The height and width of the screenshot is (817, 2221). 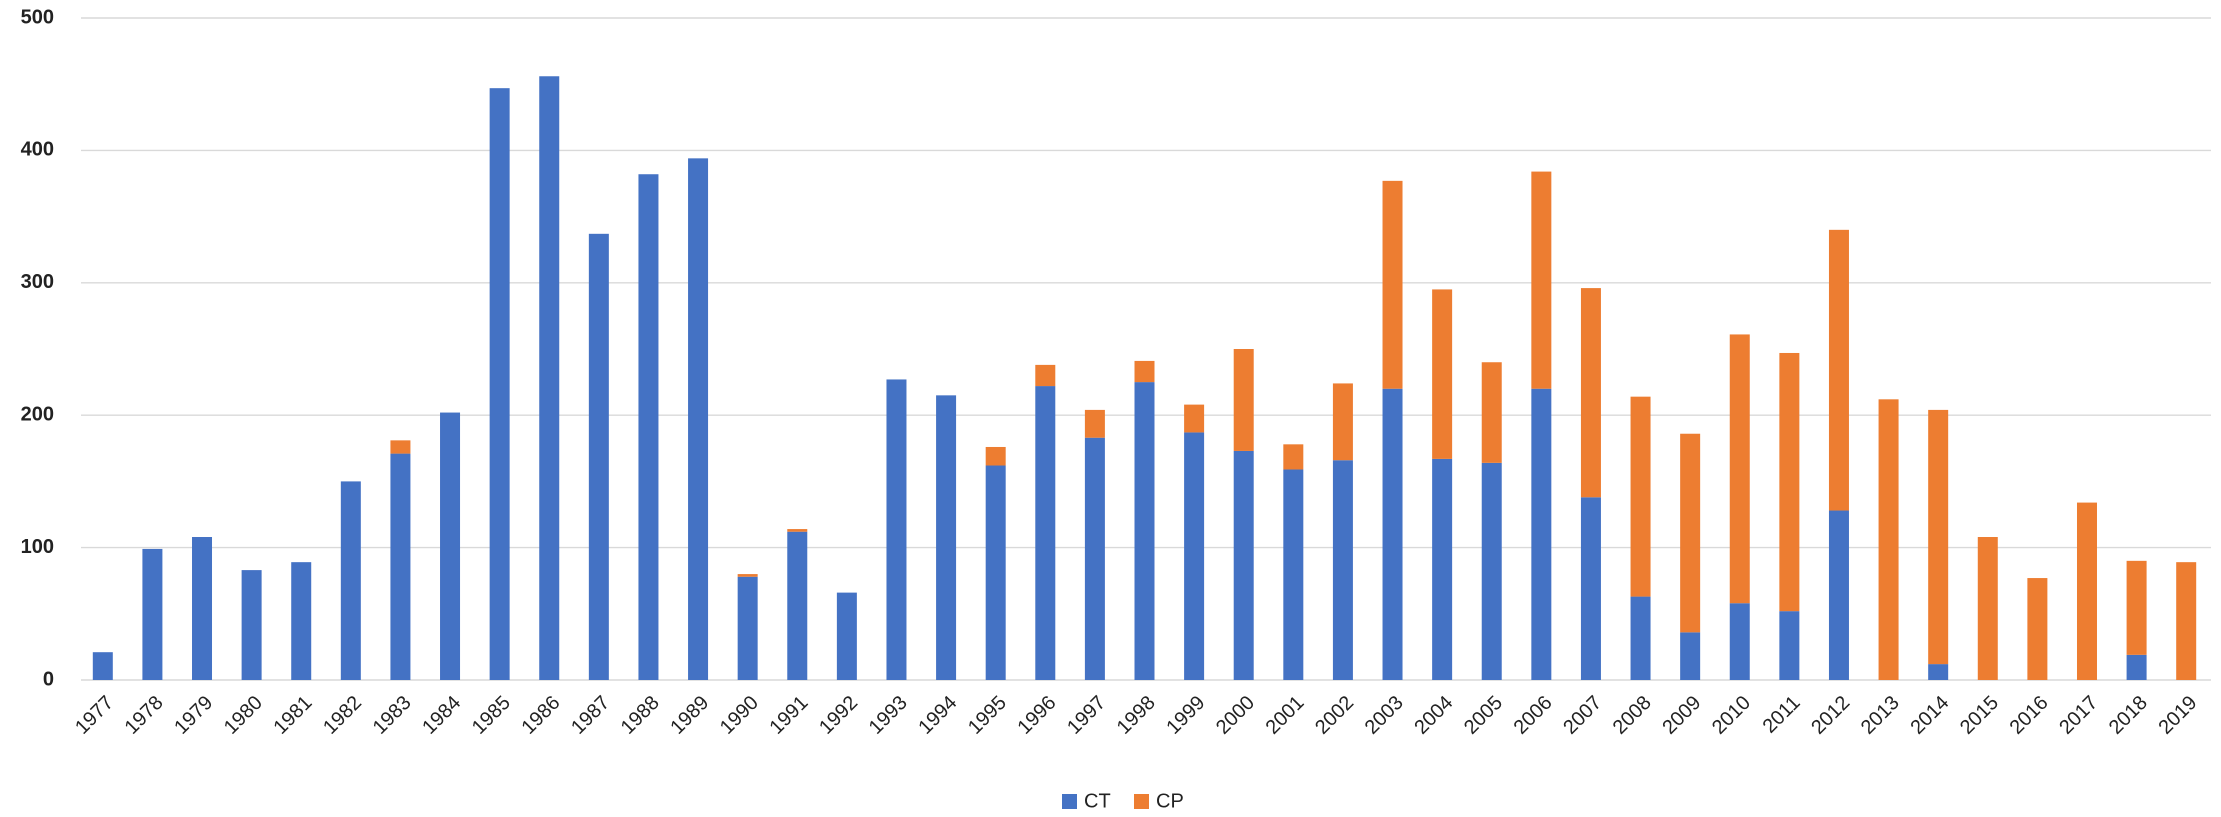 What do you see at coordinates (1681, 715) in the screenshot?
I see `x-tick-label: 2009` at bounding box center [1681, 715].